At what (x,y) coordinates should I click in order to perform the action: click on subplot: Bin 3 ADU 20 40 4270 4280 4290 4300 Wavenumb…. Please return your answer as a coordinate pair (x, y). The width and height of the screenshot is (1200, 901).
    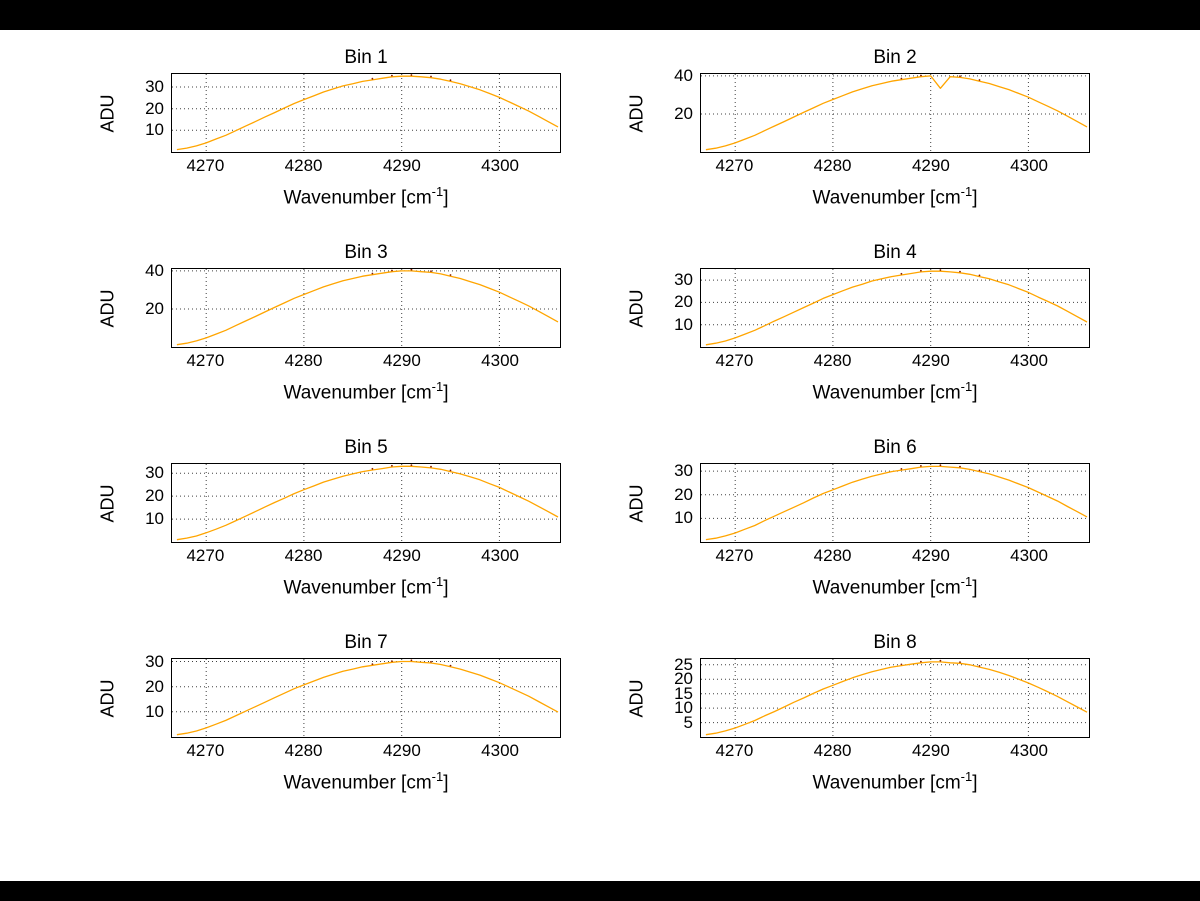
    Looking at the image, I should click on (330, 323).